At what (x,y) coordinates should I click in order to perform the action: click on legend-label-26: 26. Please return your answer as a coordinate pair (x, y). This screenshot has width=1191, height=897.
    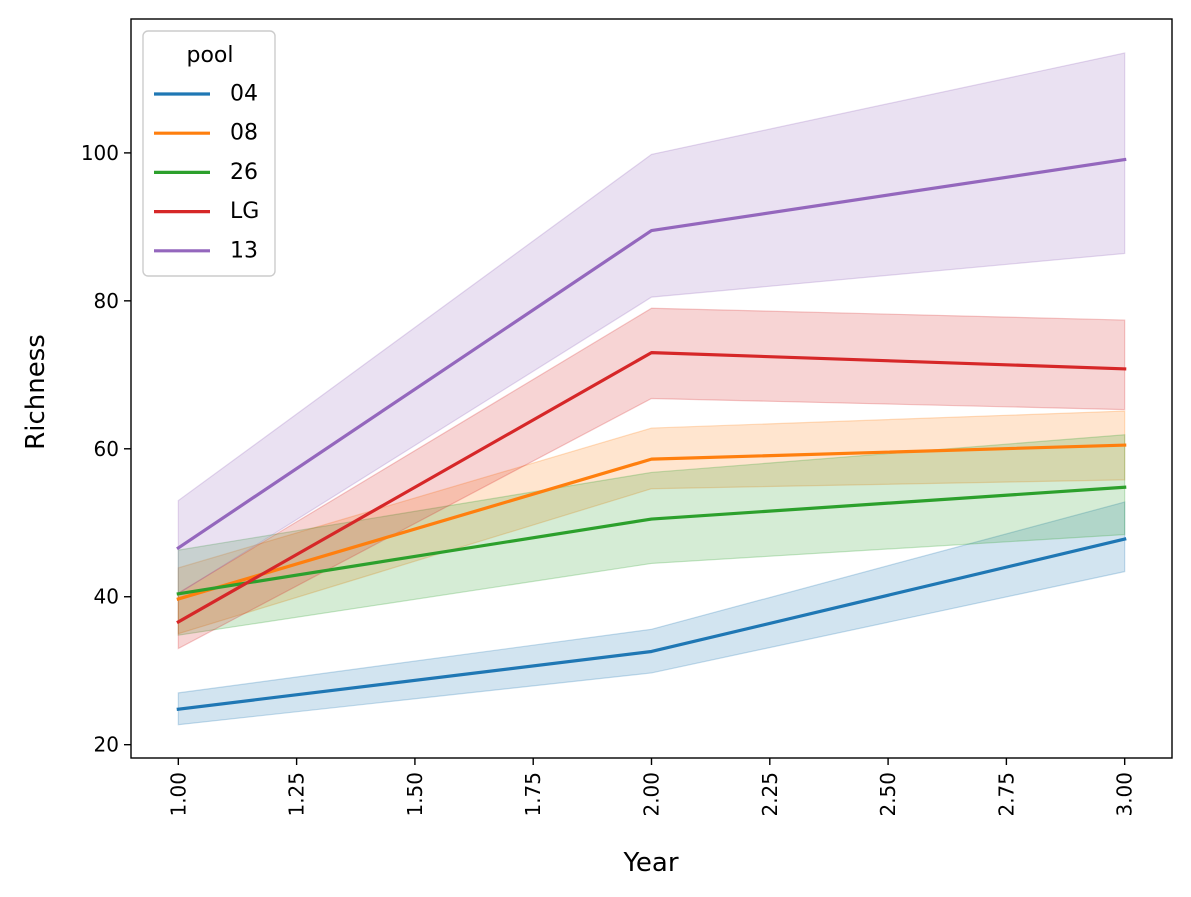
    Looking at the image, I should click on (244, 172).